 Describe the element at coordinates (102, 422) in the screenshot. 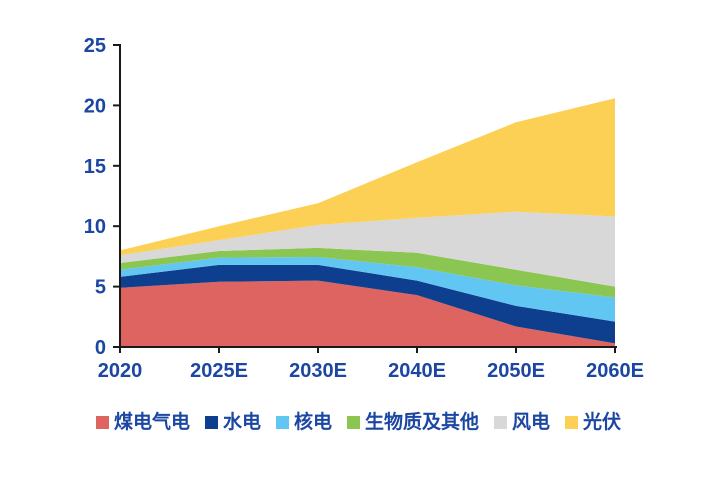

I see `legend-swatch-coal-gas` at that location.